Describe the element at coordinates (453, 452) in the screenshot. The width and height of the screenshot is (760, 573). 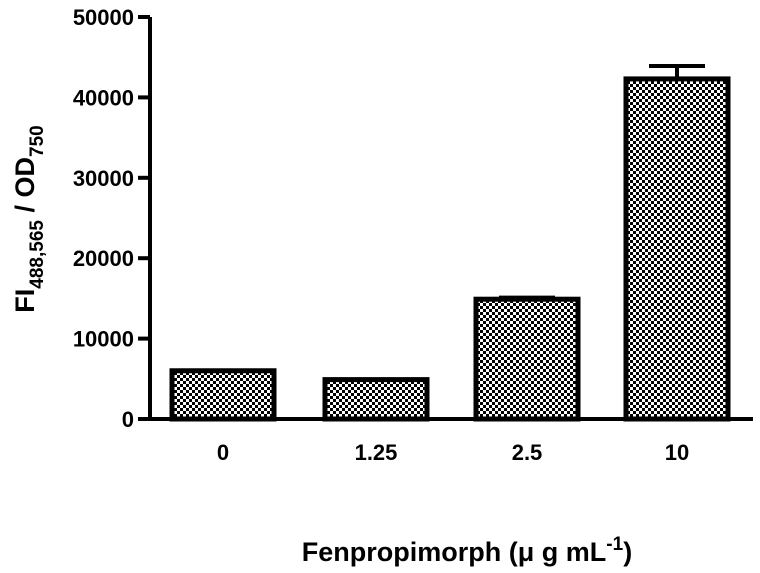
I see `x-ticks-layer: 0 1.25 2.5 10` at that location.